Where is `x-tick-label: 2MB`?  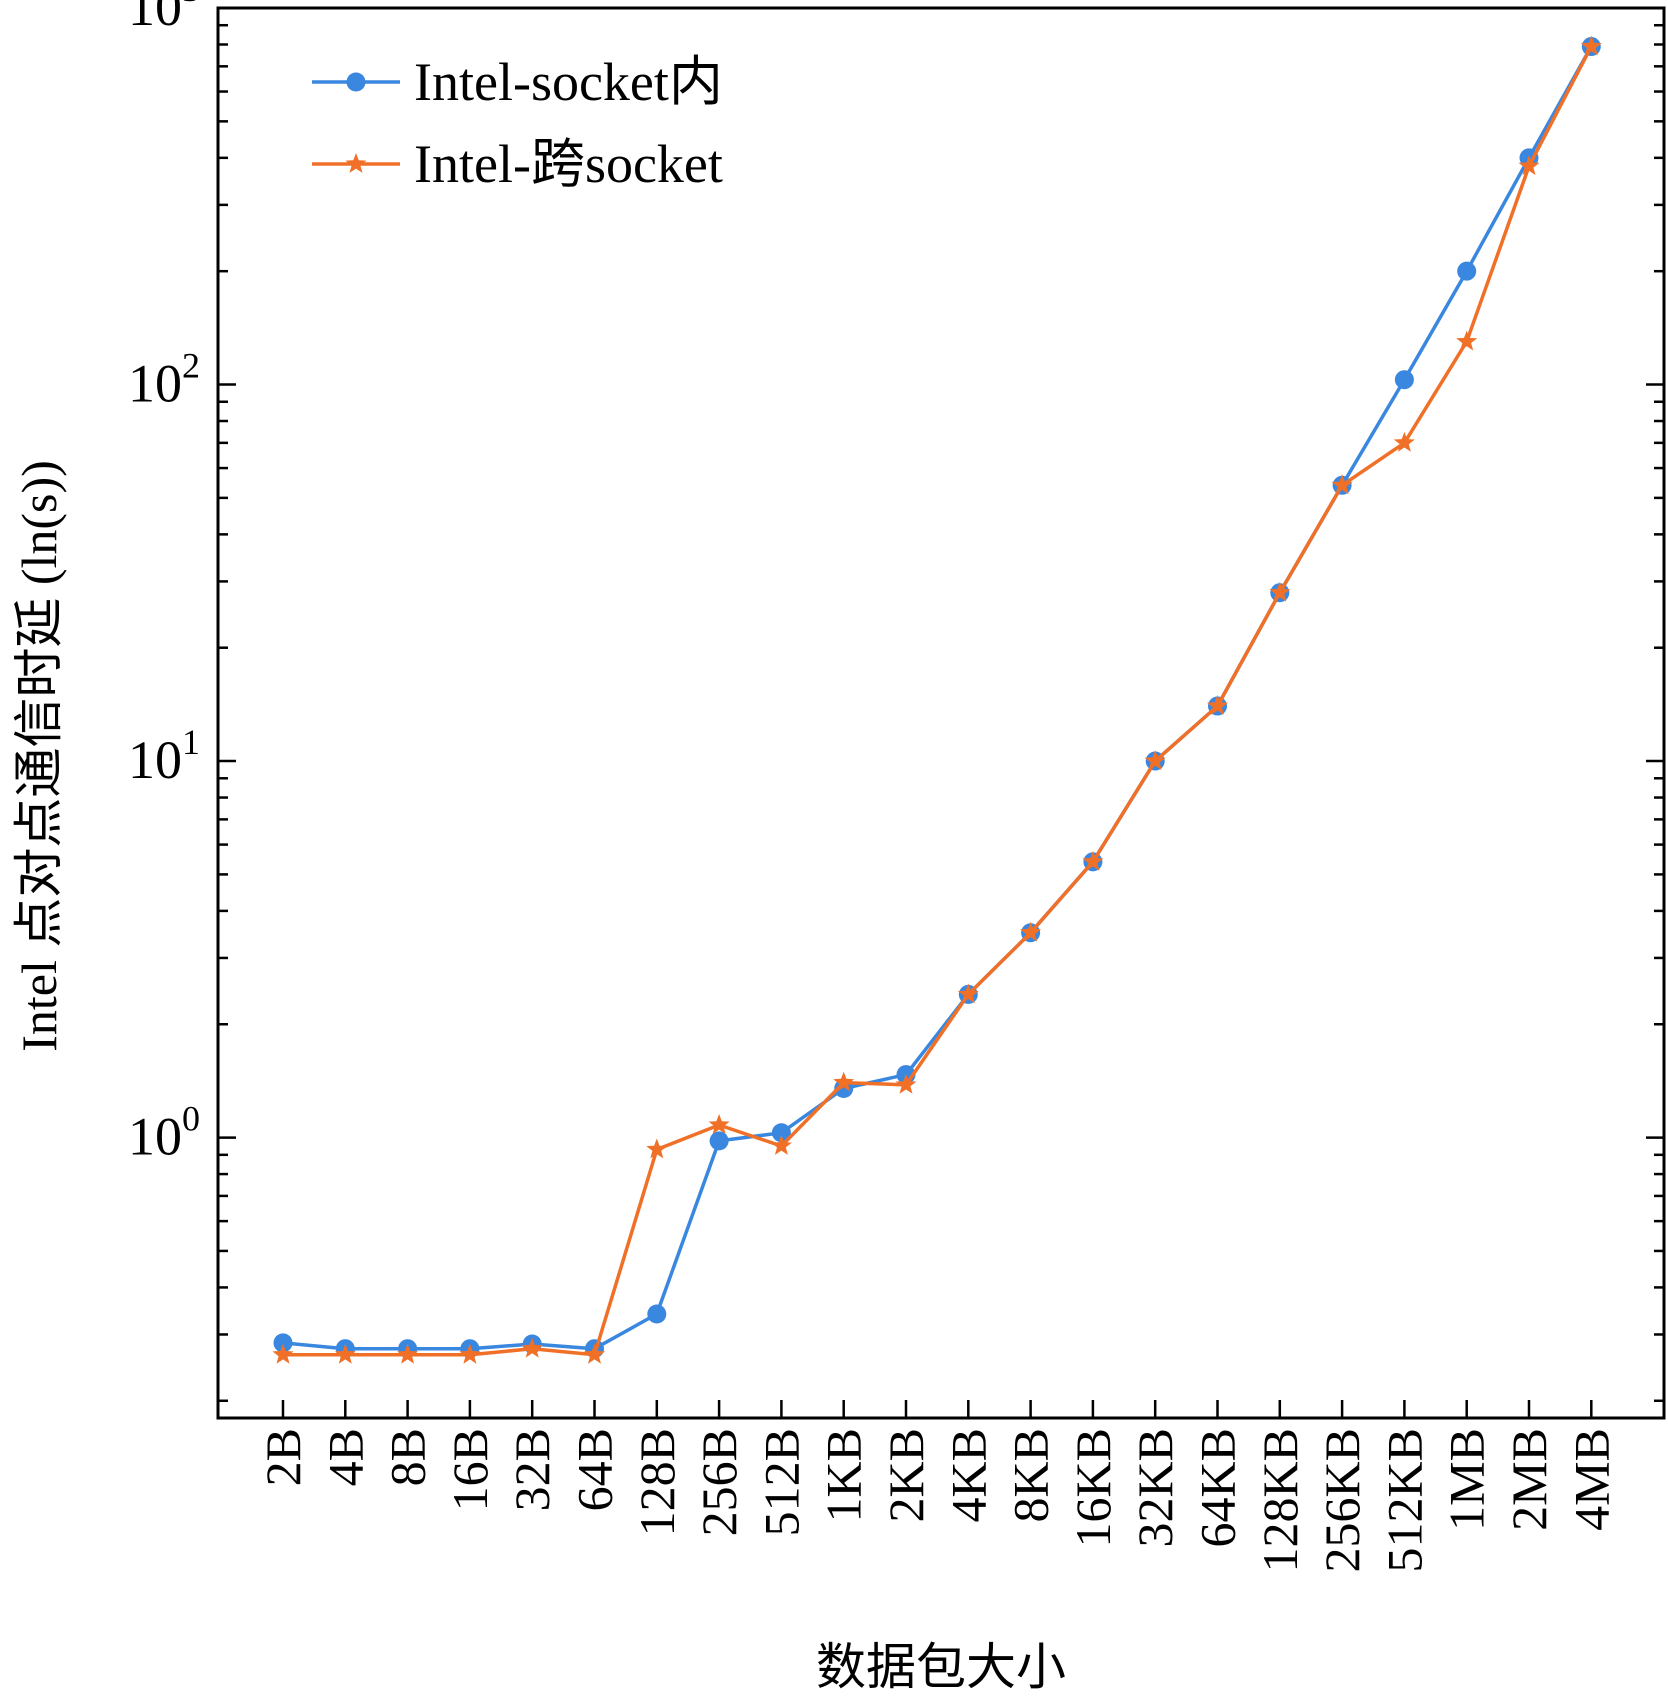 x-tick-label: 2MB is located at coordinates (1529, 1479).